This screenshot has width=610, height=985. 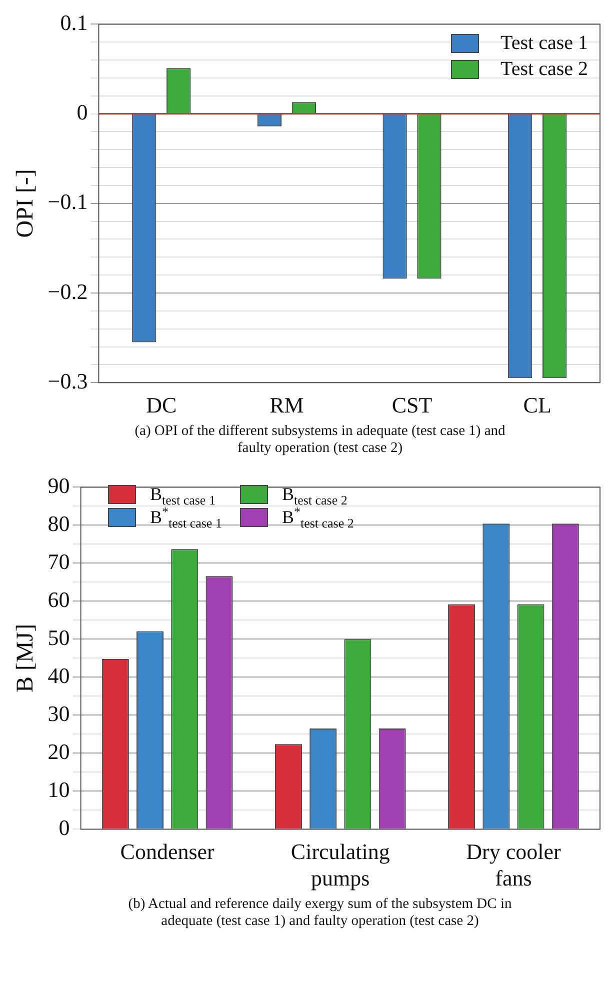 I want to click on x-tick-label: Condenser, so click(x=168, y=851).